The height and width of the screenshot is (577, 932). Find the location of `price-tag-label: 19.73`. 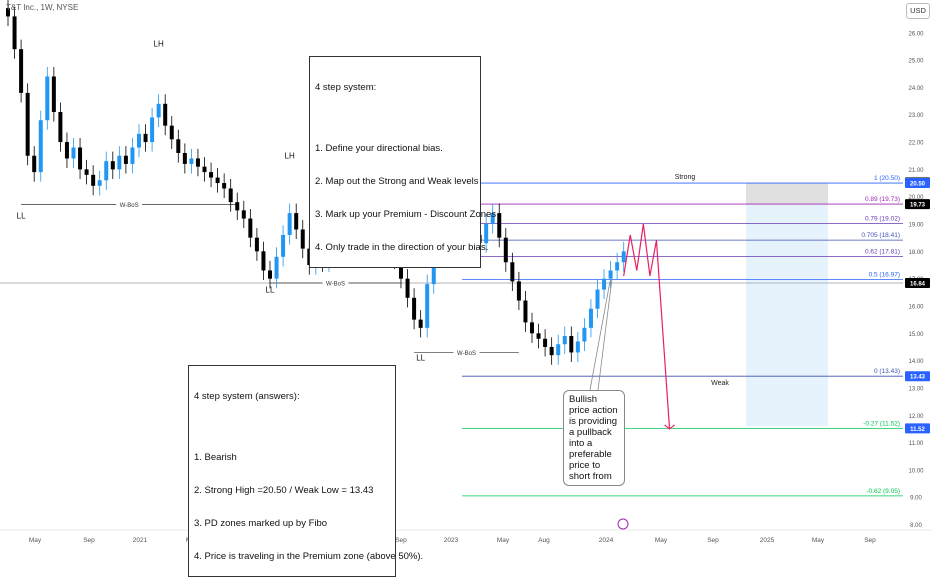

price-tag-label: 19.73 is located at coordinates (918, 206).